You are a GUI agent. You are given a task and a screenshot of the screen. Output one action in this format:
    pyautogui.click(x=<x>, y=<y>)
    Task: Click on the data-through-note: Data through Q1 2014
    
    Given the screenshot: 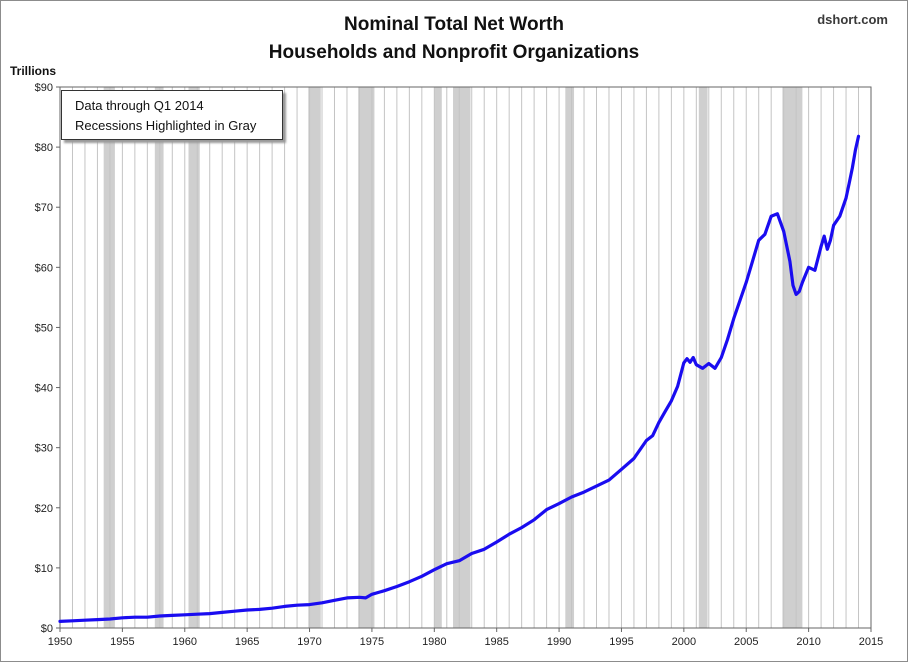 What is the action you would take?
    pyautogui.click(x=139, y=105)
    